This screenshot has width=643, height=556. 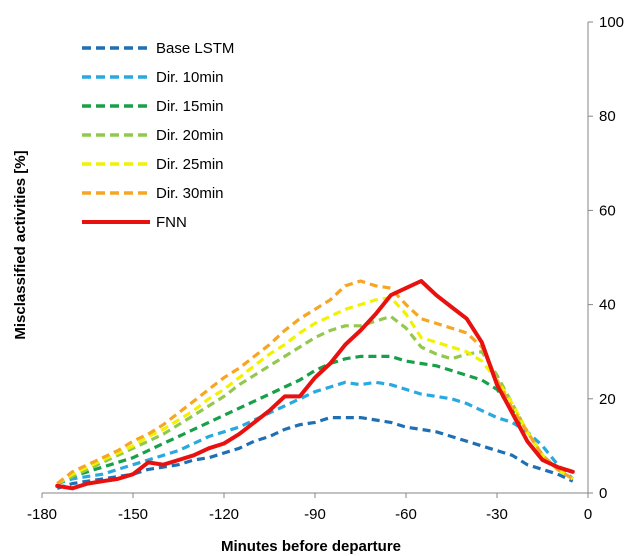 I want to click on y-tick-label: 0, so click(x=603, y=493).